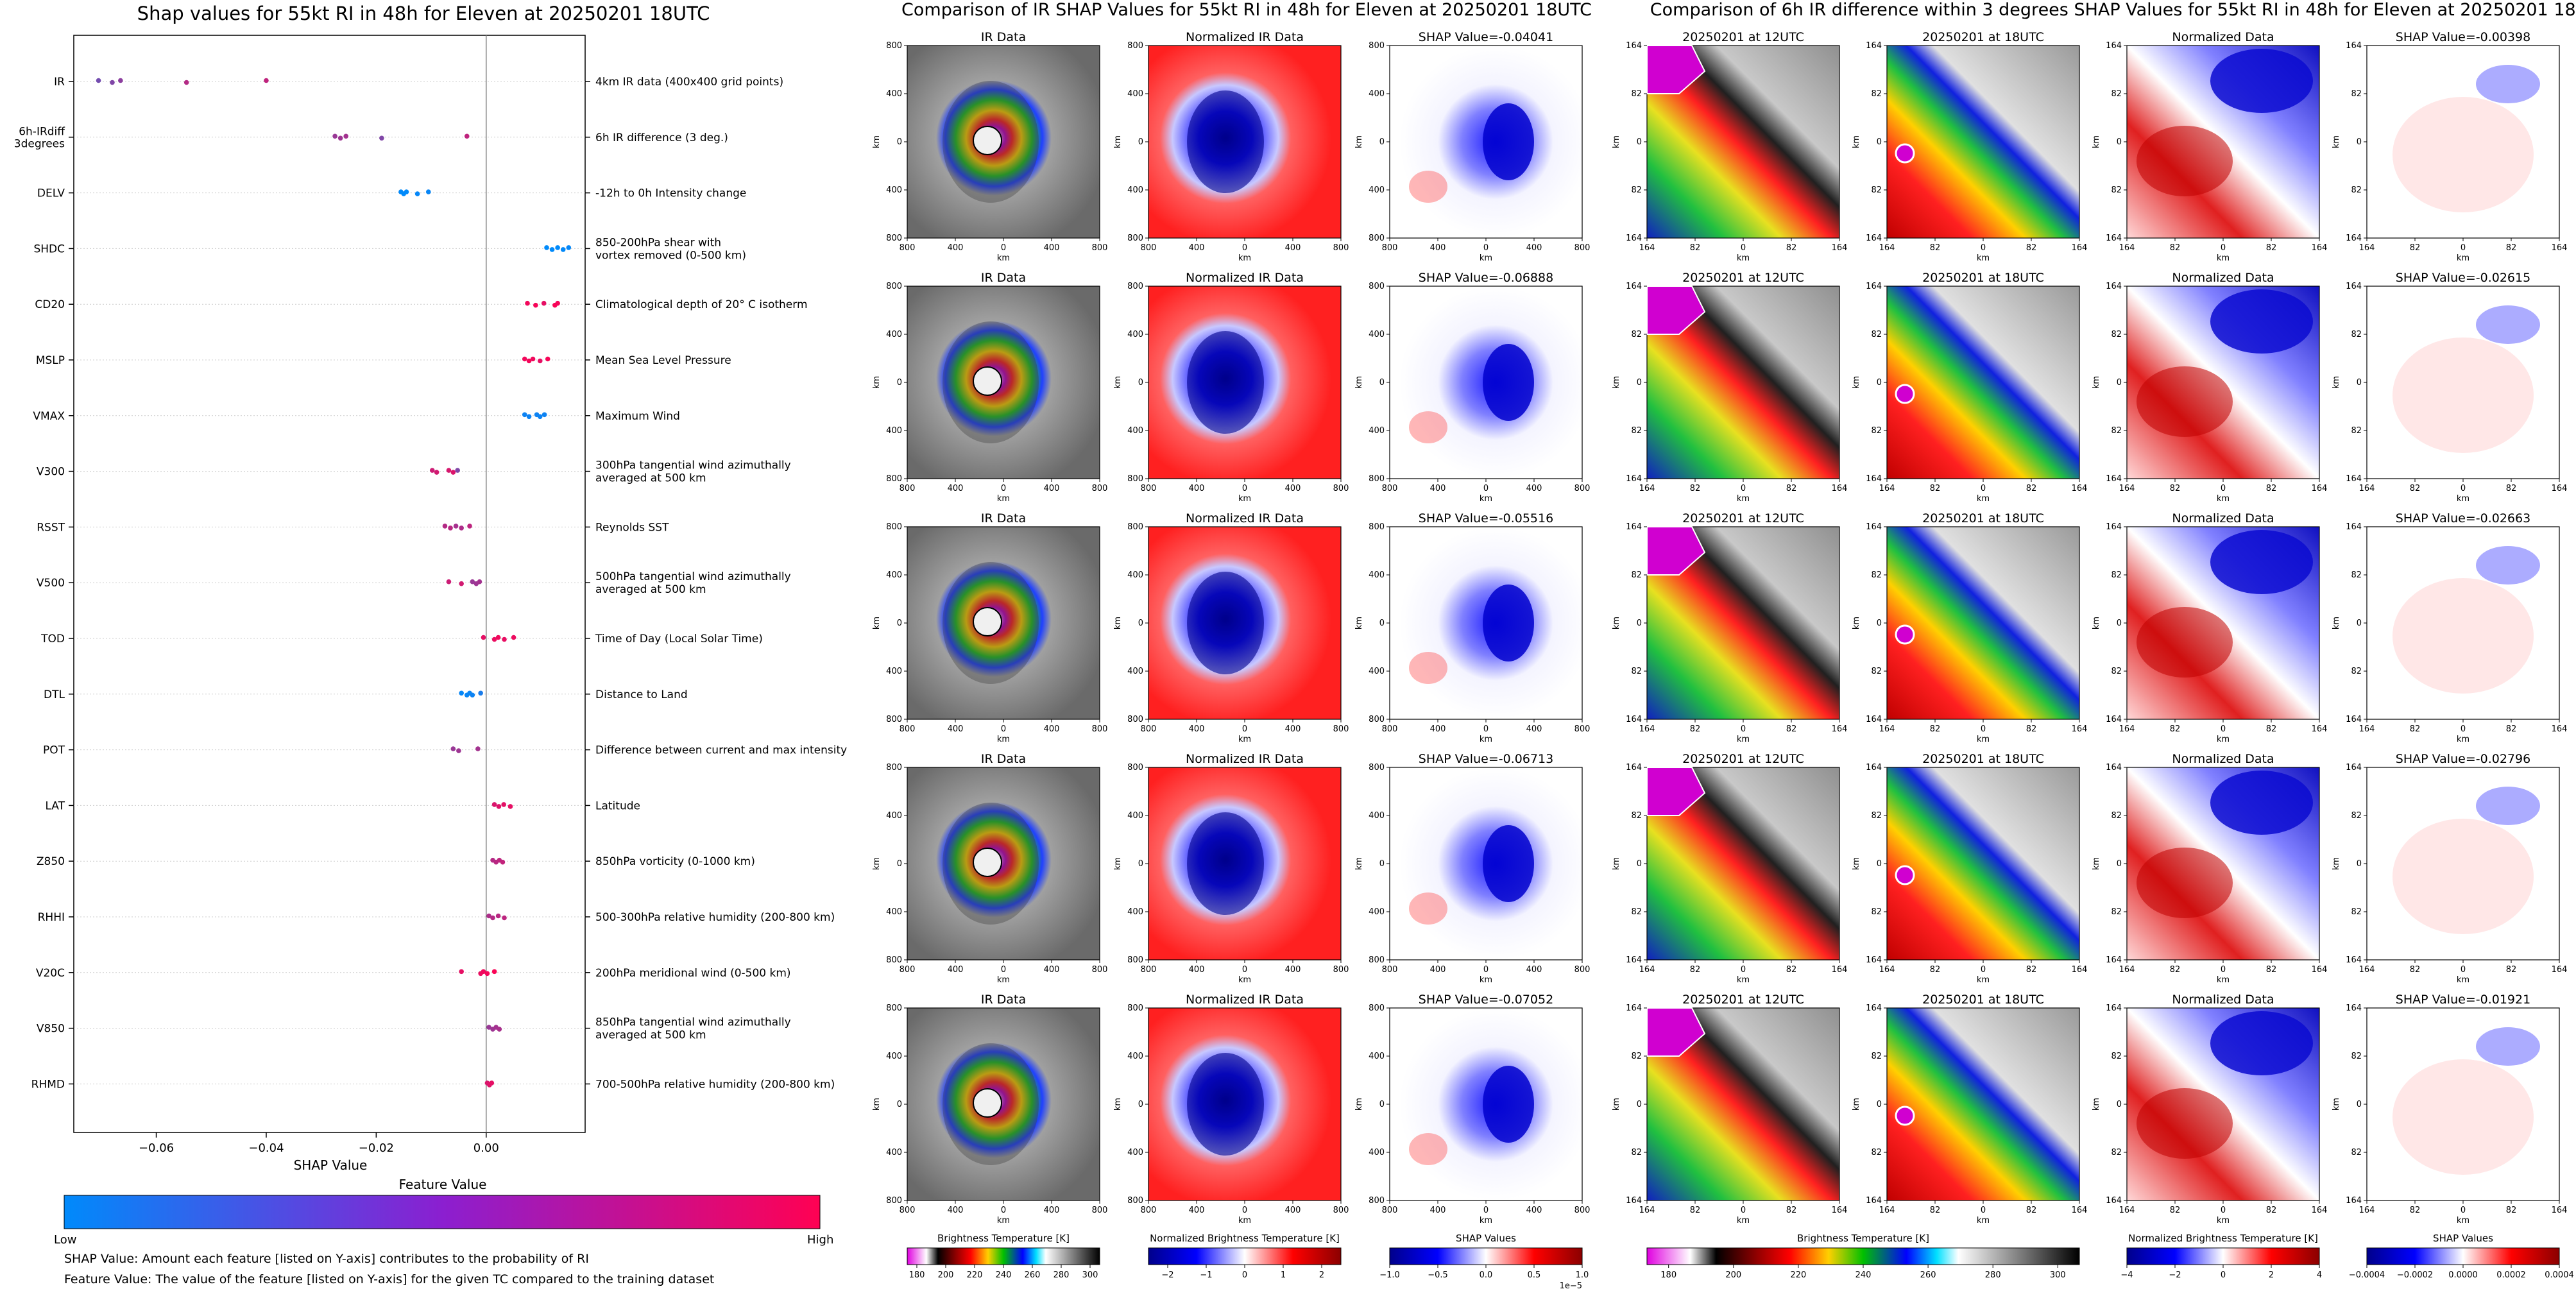 This screenshot has height=1289, width=2576. I want to click on feature-name: V500, so click(51, 583).